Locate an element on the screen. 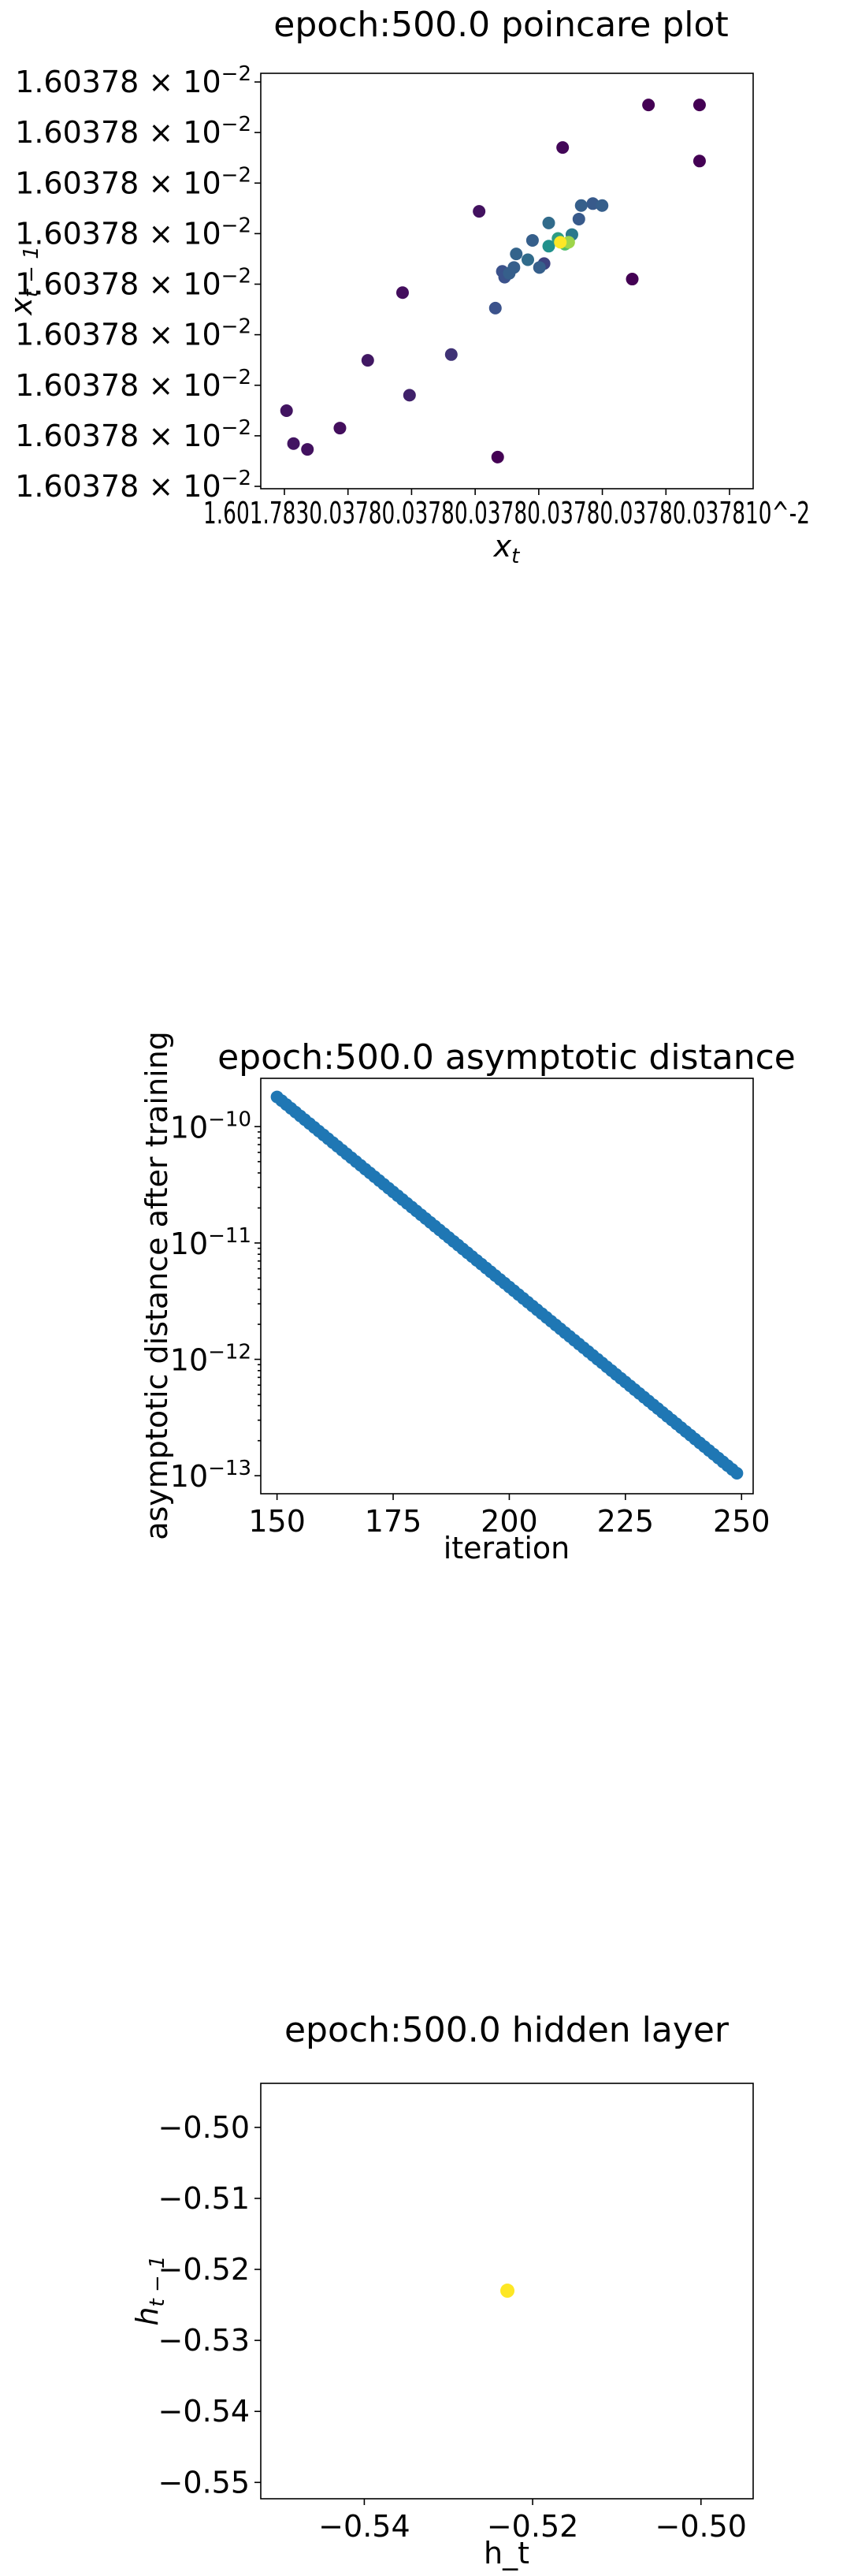  poincare-points is located at coordinates (493, 281).